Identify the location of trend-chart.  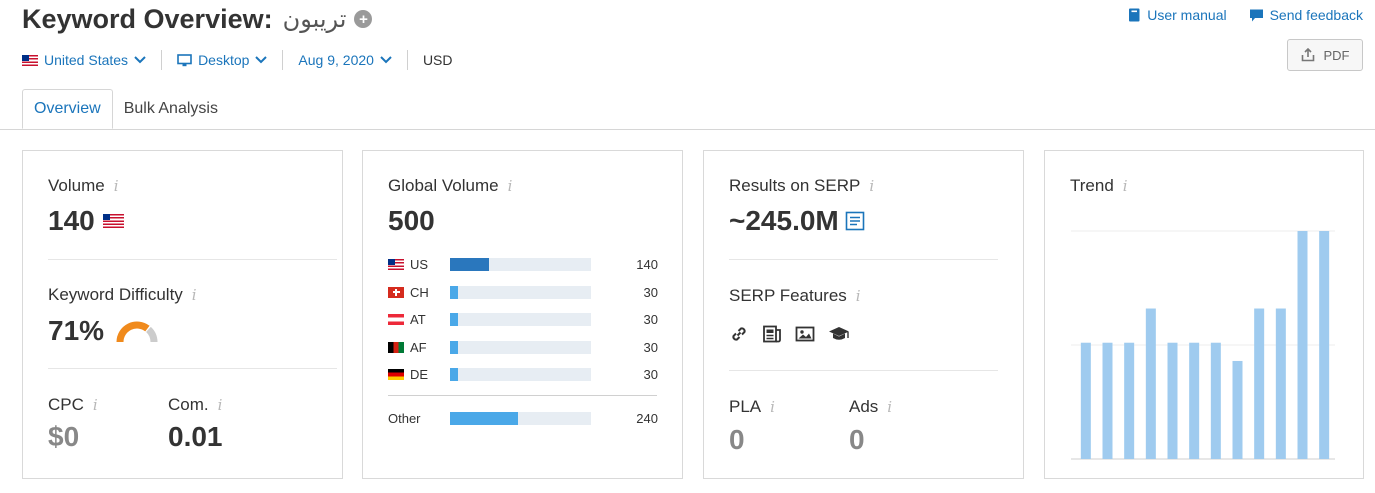
(1203, 345).